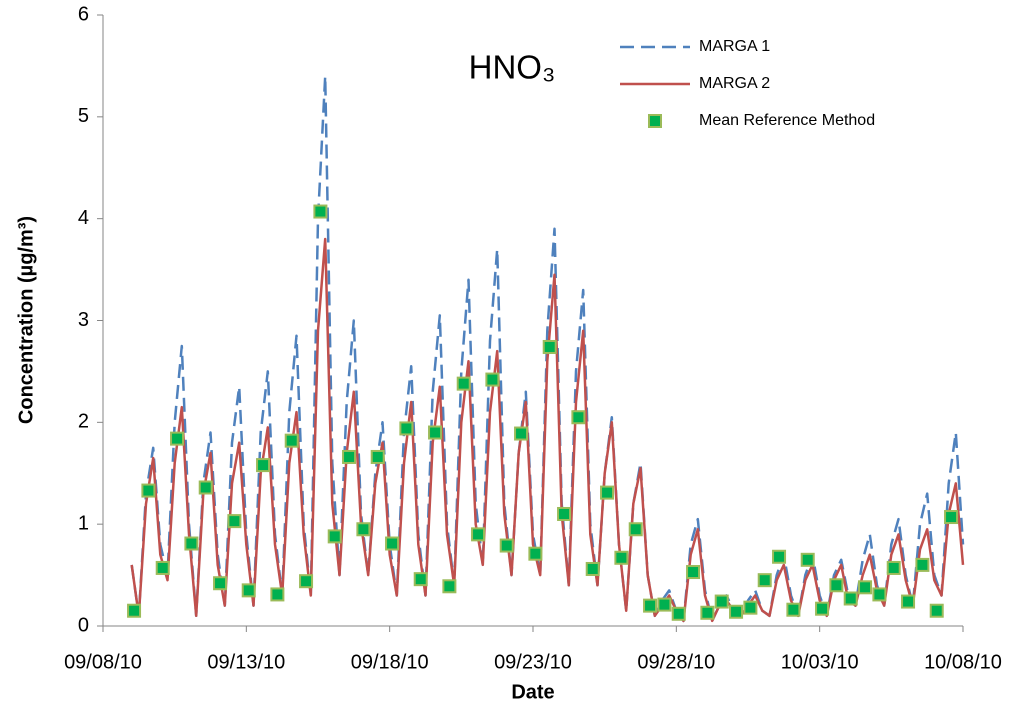  Describe the element at coordinates (676, 662) in the screenshot. I see `x-tick-label: 09/28/10` at that location.